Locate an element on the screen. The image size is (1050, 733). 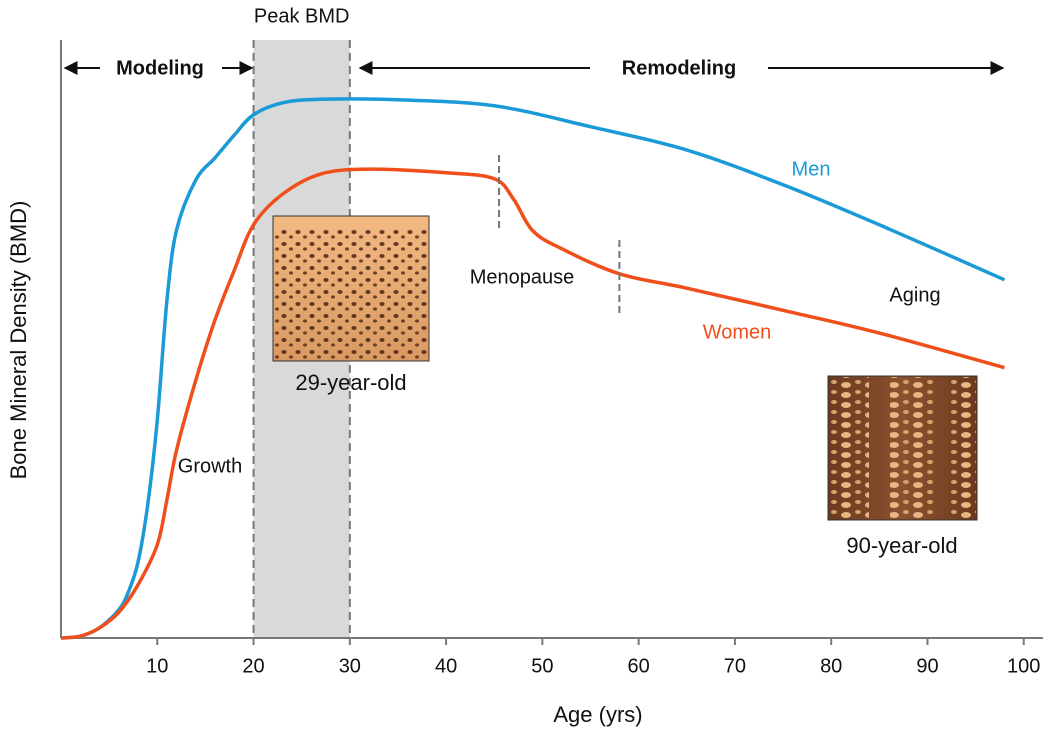
region-label: Peak BMD is located at coordinates (302, 16).